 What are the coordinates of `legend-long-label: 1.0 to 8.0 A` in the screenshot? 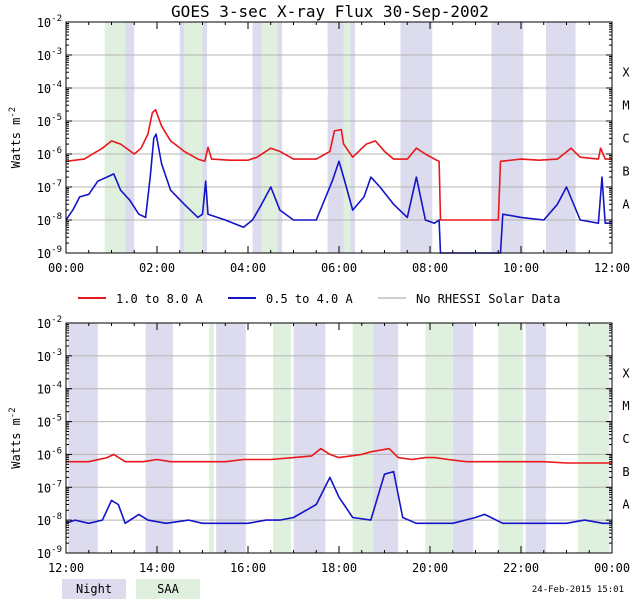 It's located at (159, 299).